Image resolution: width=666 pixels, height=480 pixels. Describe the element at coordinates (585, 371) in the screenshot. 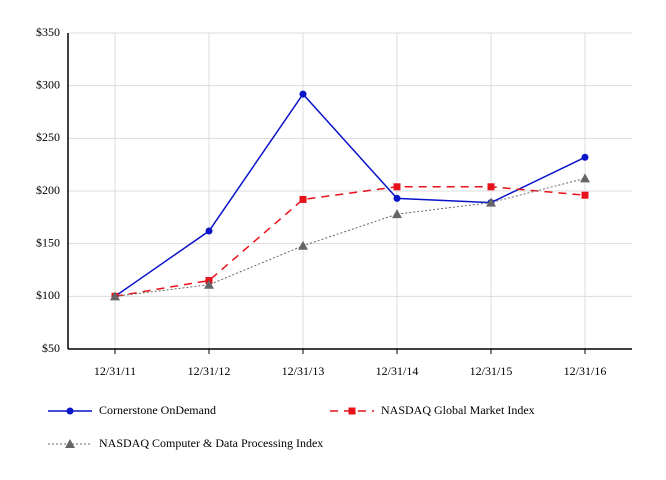

I see `x-tick-label: 12/31/16` at that location.